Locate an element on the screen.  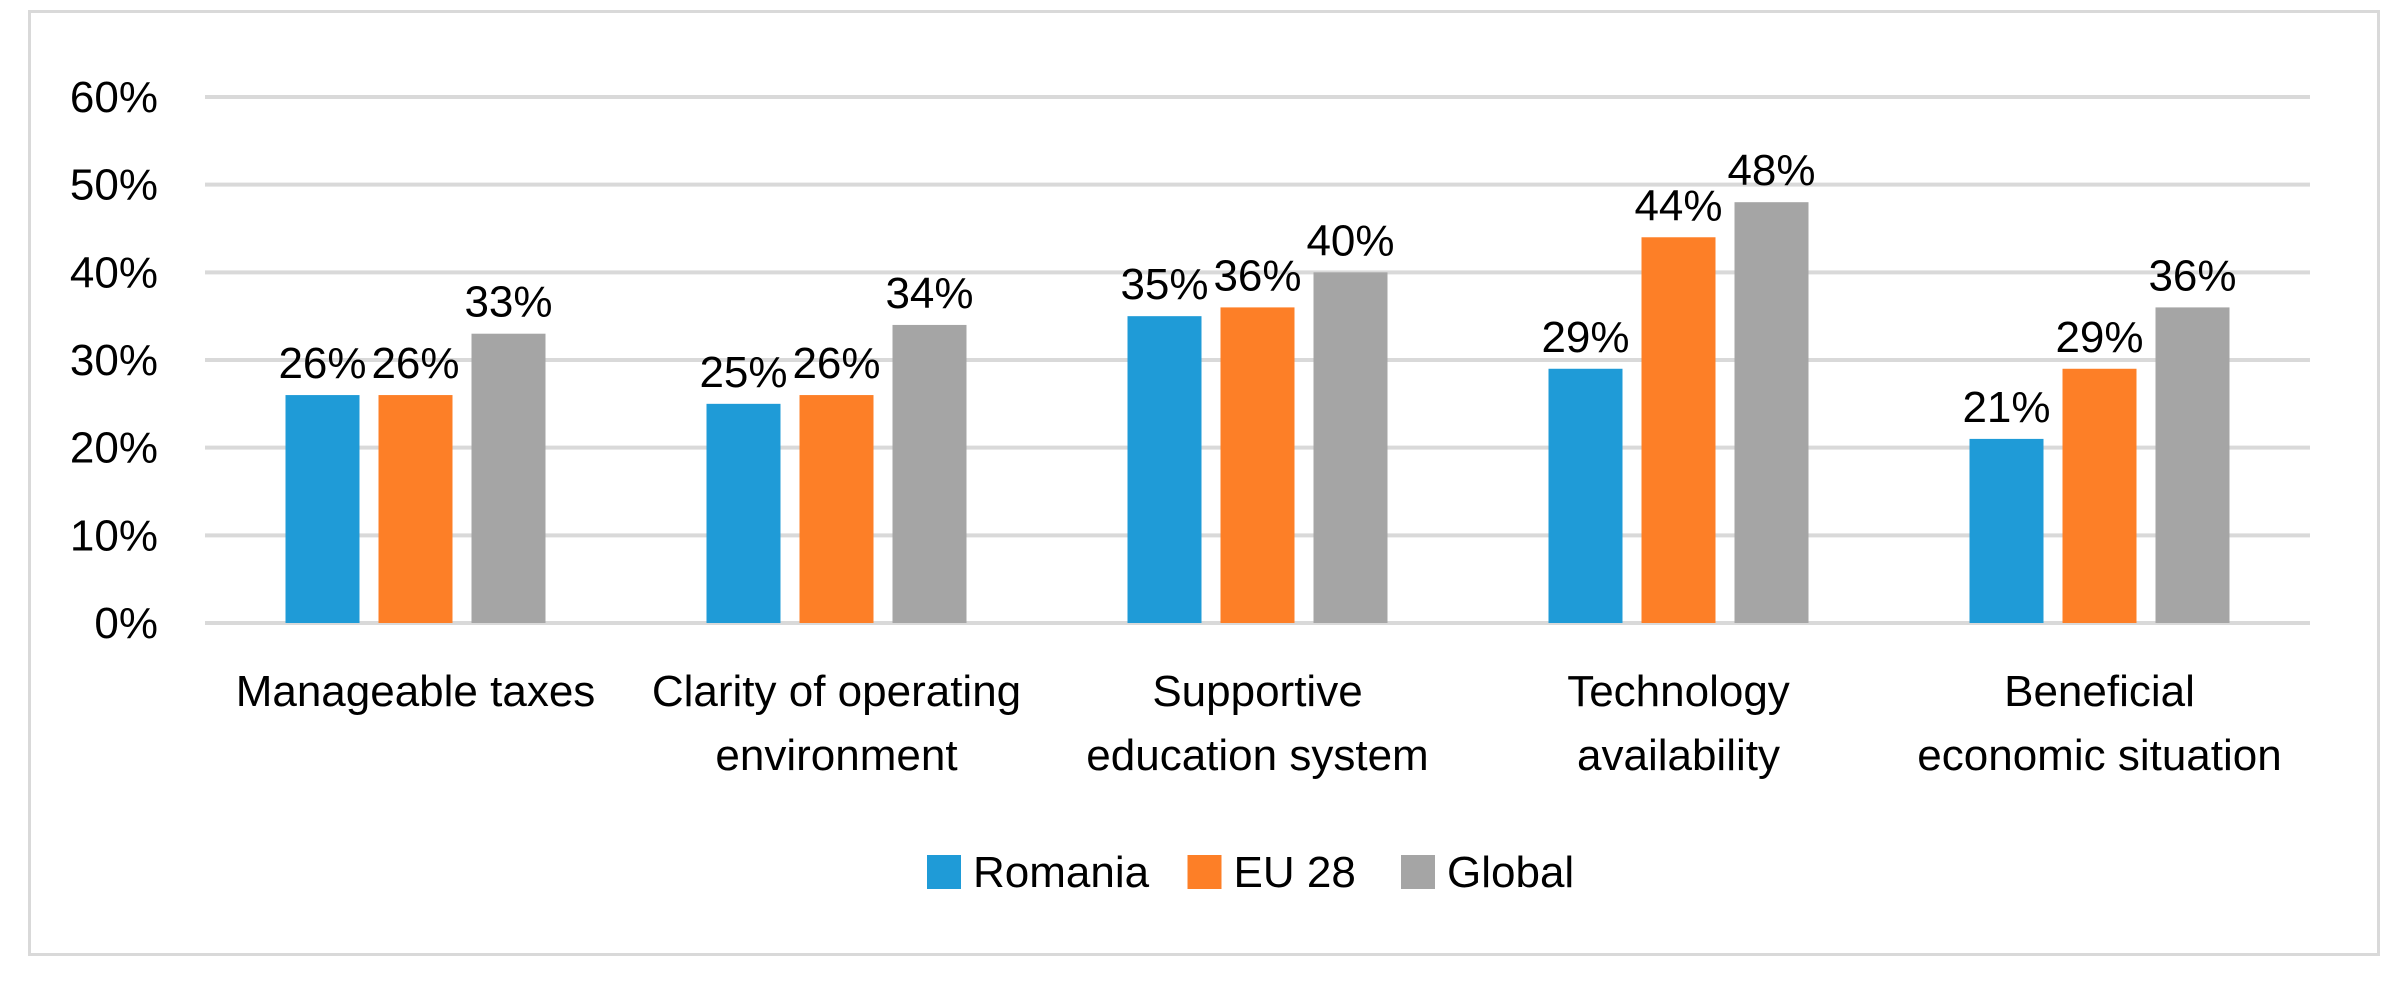
x-category-label: education system is located at coordinates (1257, 755).